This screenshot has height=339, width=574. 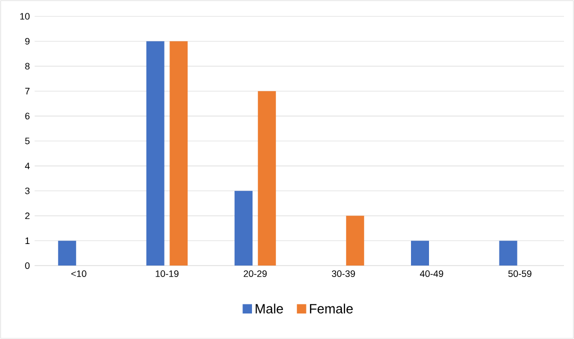 I want to click on legend-label: Male, so click(x=269, y=309).